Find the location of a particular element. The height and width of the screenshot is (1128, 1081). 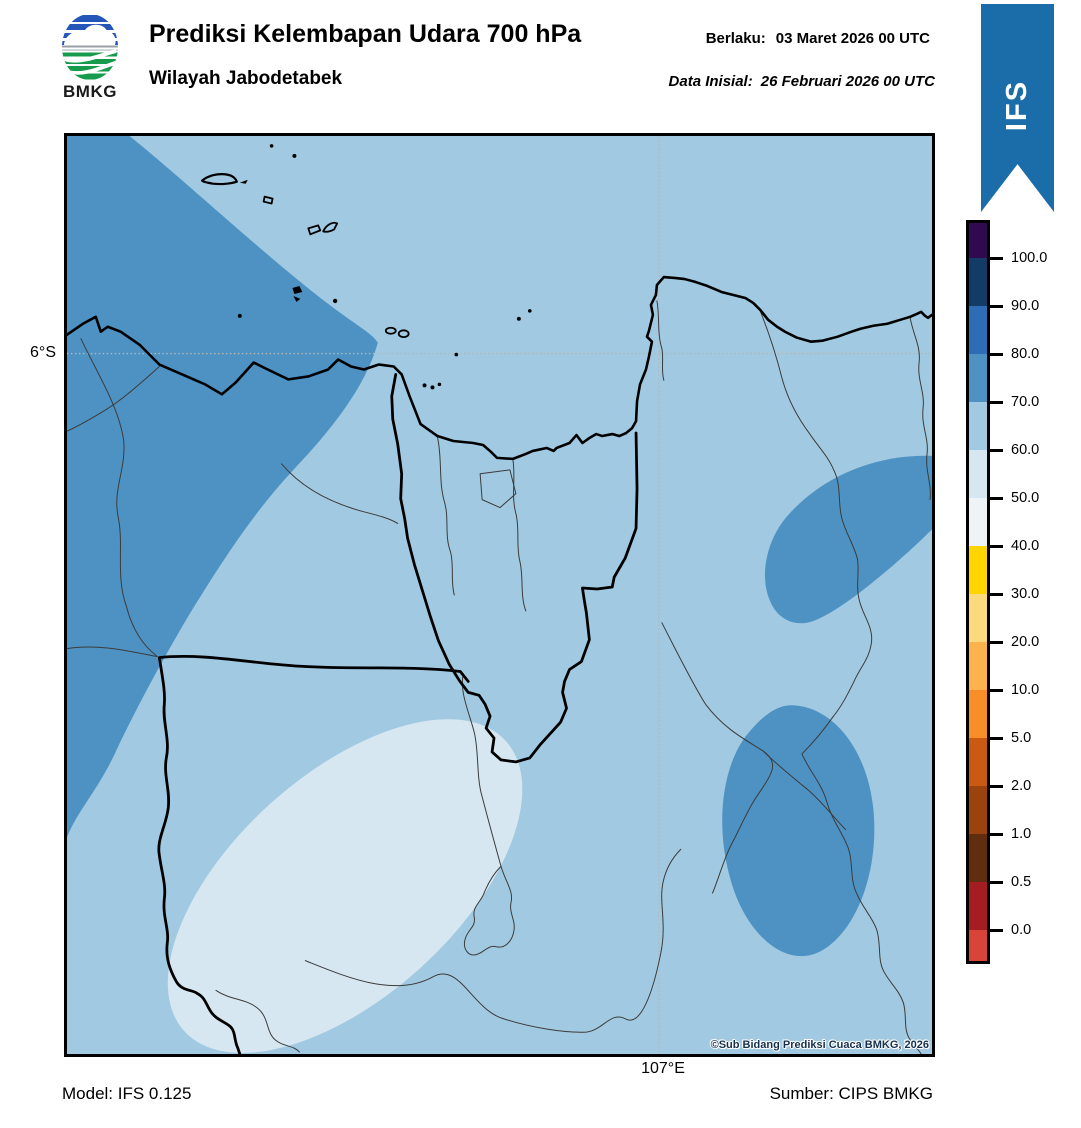

colorbar-tick-label: 70.0 is located at coordinates (1025, 402).